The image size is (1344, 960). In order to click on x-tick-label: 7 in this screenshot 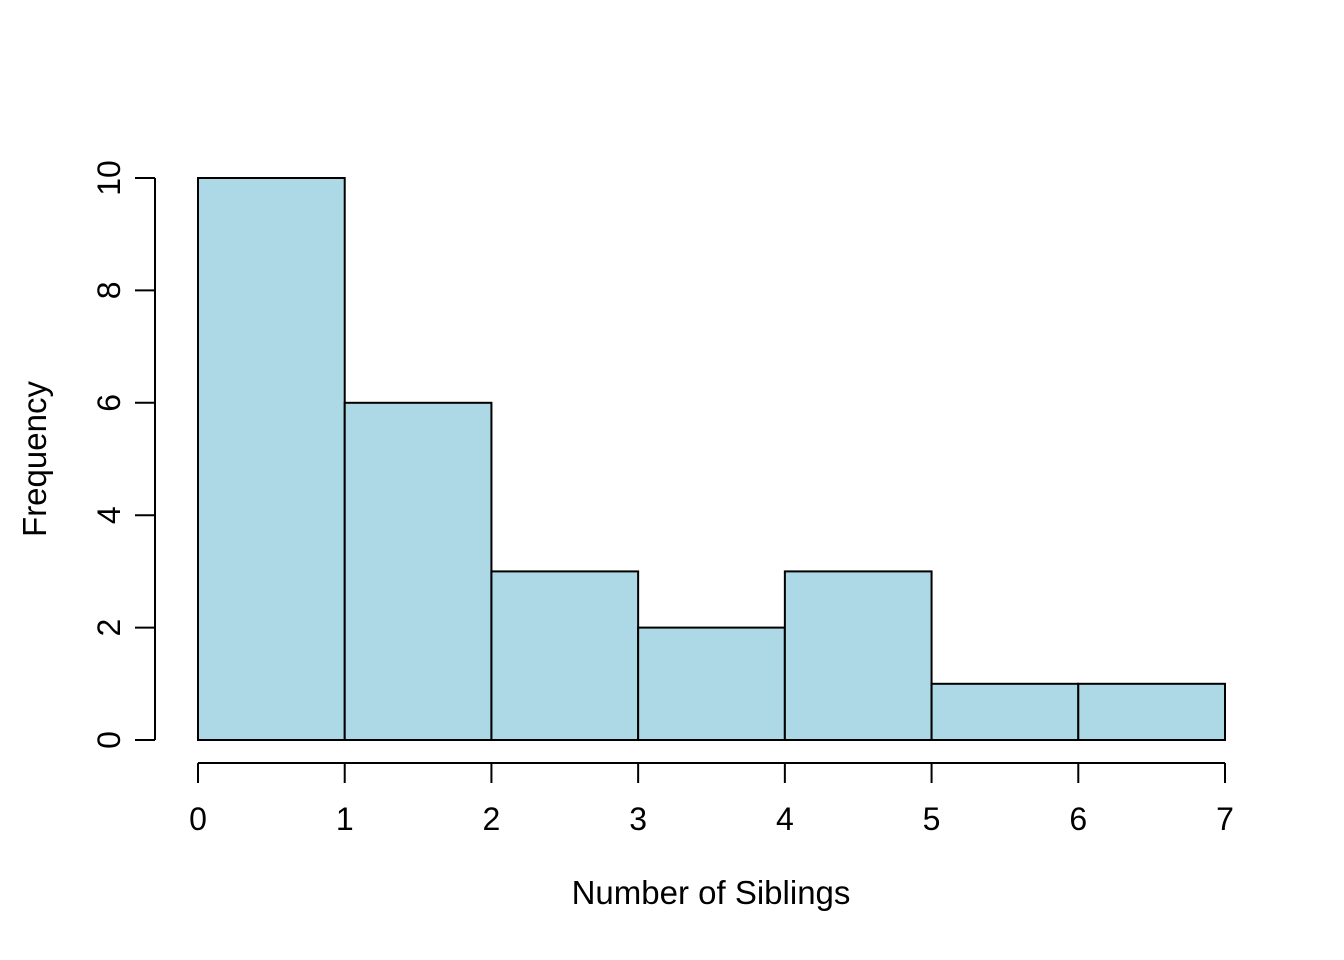, I will do `click(1225, 819)`.